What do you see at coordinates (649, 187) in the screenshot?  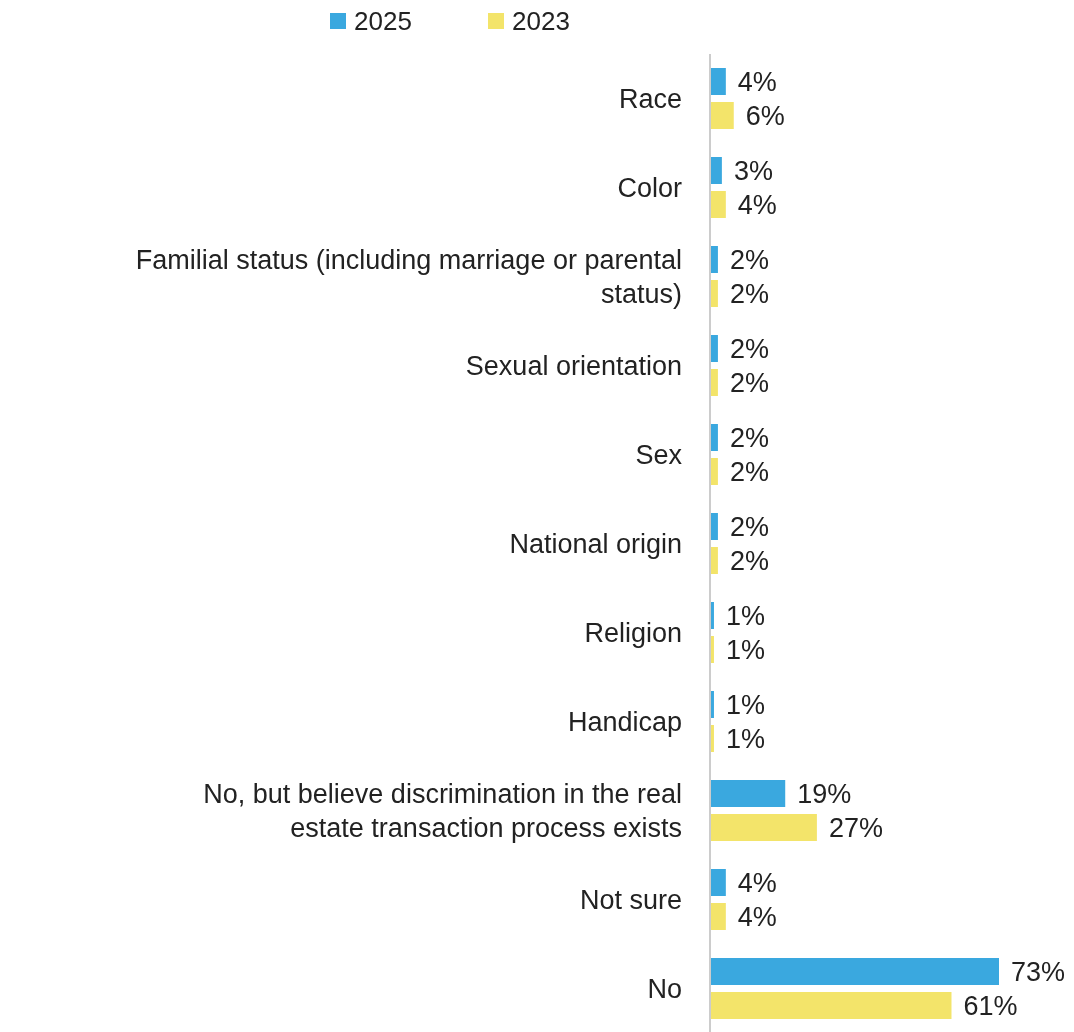 I see `y-tick-label: Color` at bounding box center [649, 187].